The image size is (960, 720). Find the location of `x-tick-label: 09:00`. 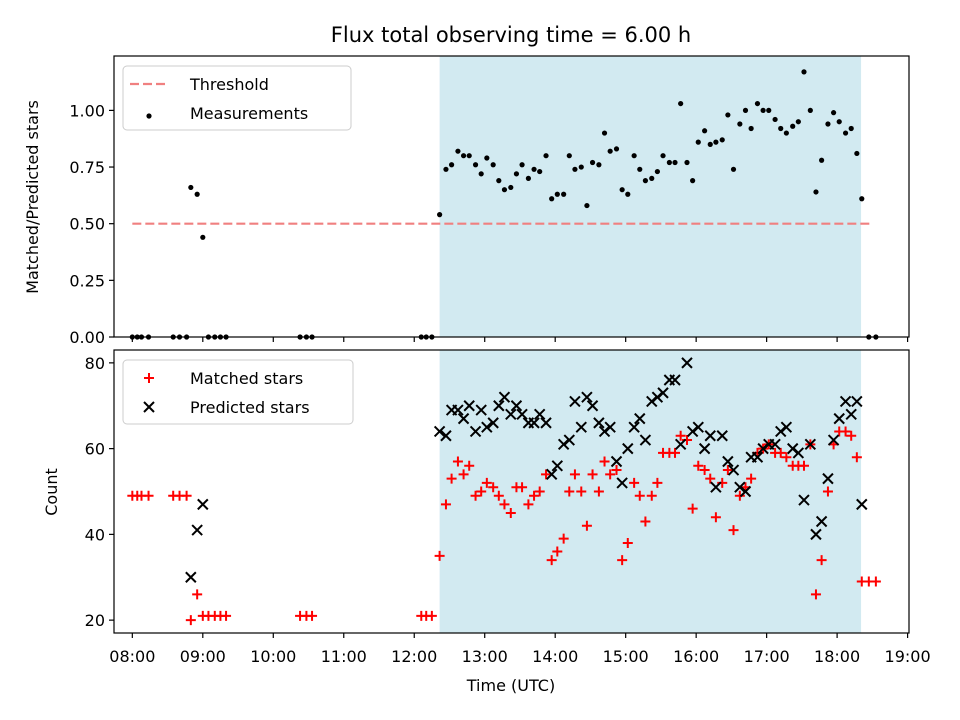

x-tick-label: 09:00 is located at coordinates (203, 656).